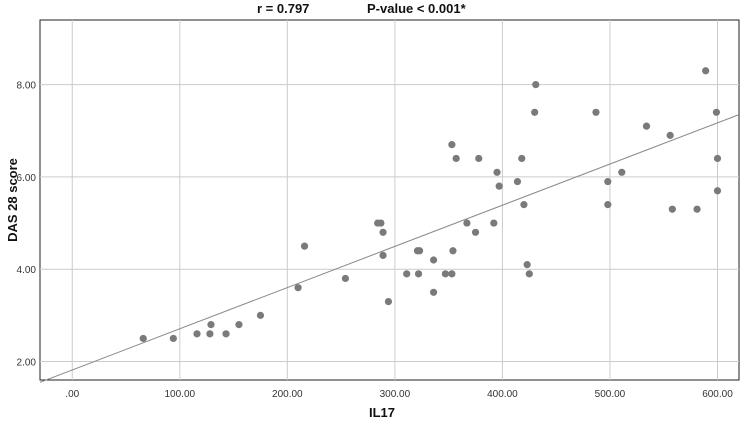 This screenshot has width=746, height=426. I want to click on x-tick-label: 100.00, so click(180, 394).